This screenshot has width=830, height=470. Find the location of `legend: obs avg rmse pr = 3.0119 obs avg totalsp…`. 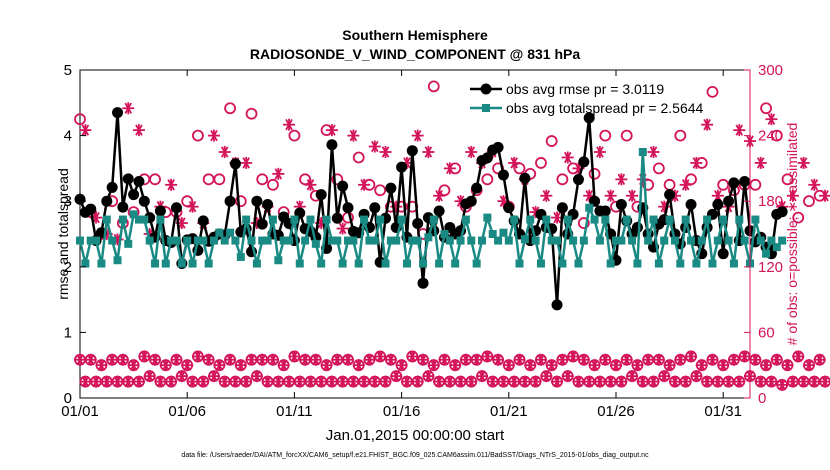

legend: obs avg rmse pr = 3.0119 obs avg totalsp… is located at coordinates (587, 98).